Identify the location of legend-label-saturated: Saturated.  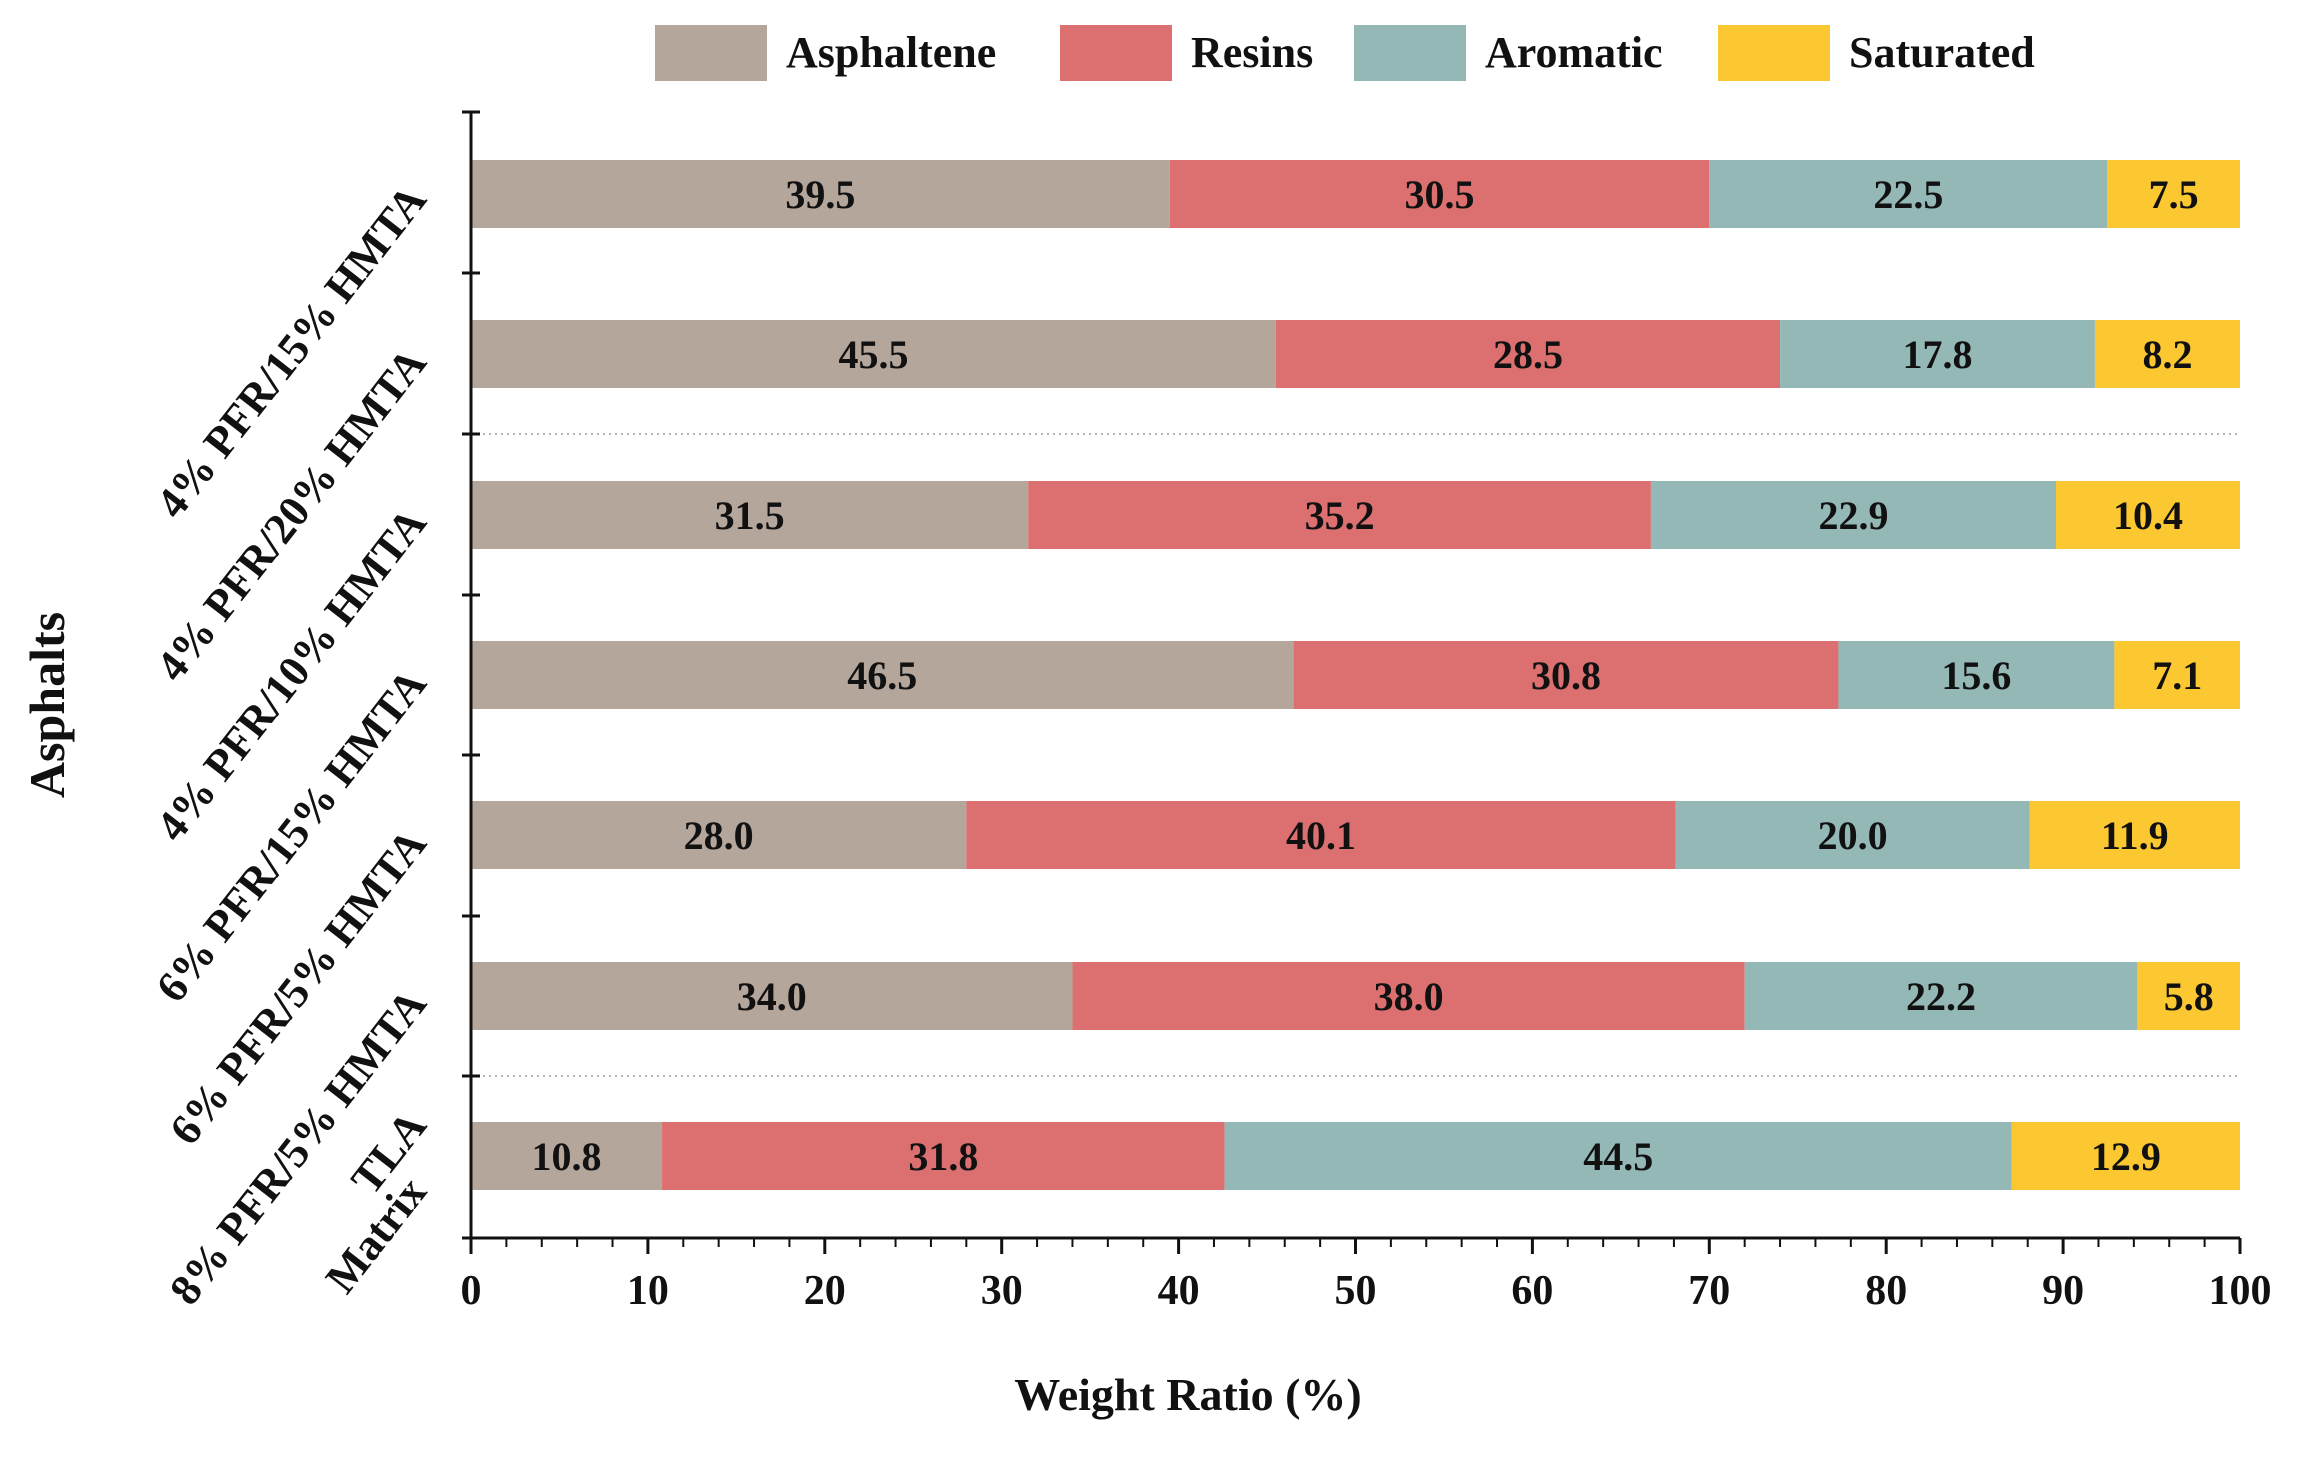
(1942, 52).